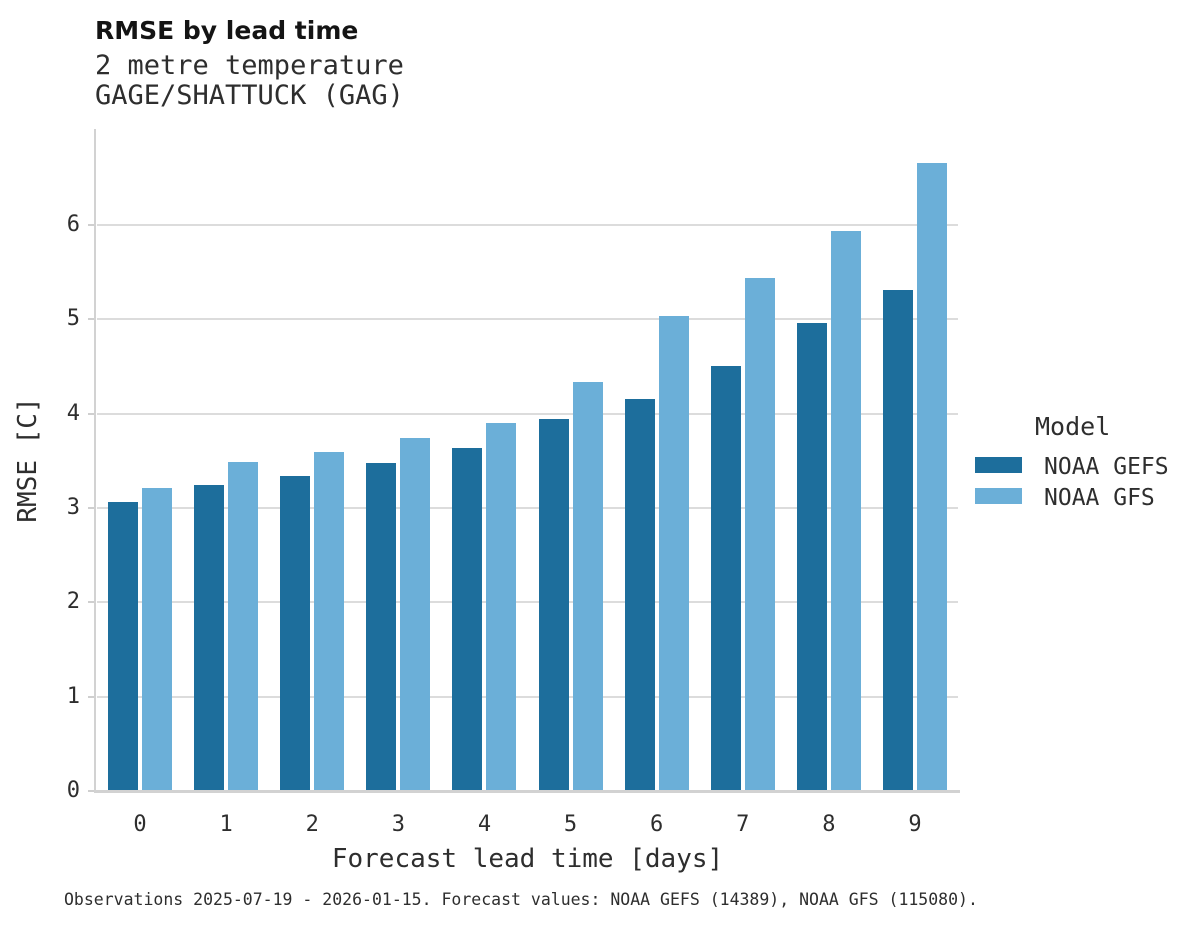 The width and height of the screenshot is (1195, 928). Describe the element at coordinates (95, 461) in the screenshot. I see `y-axis-line` at that location.